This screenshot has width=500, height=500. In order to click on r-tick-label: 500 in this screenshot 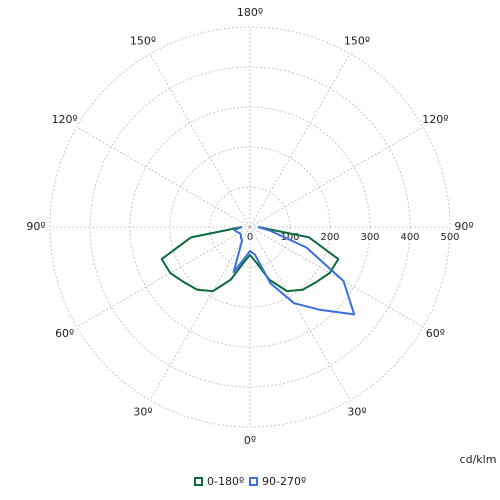, I will do `click(449, 237)`.